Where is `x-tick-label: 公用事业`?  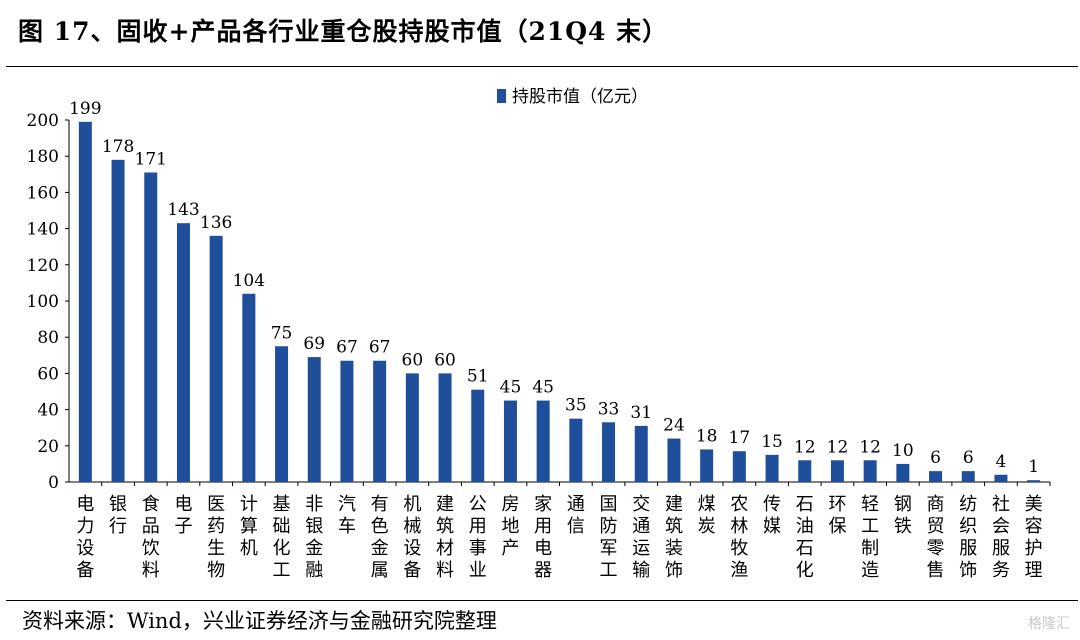 x-tick-label: 公用事业 is located at coordinates (478, 537).